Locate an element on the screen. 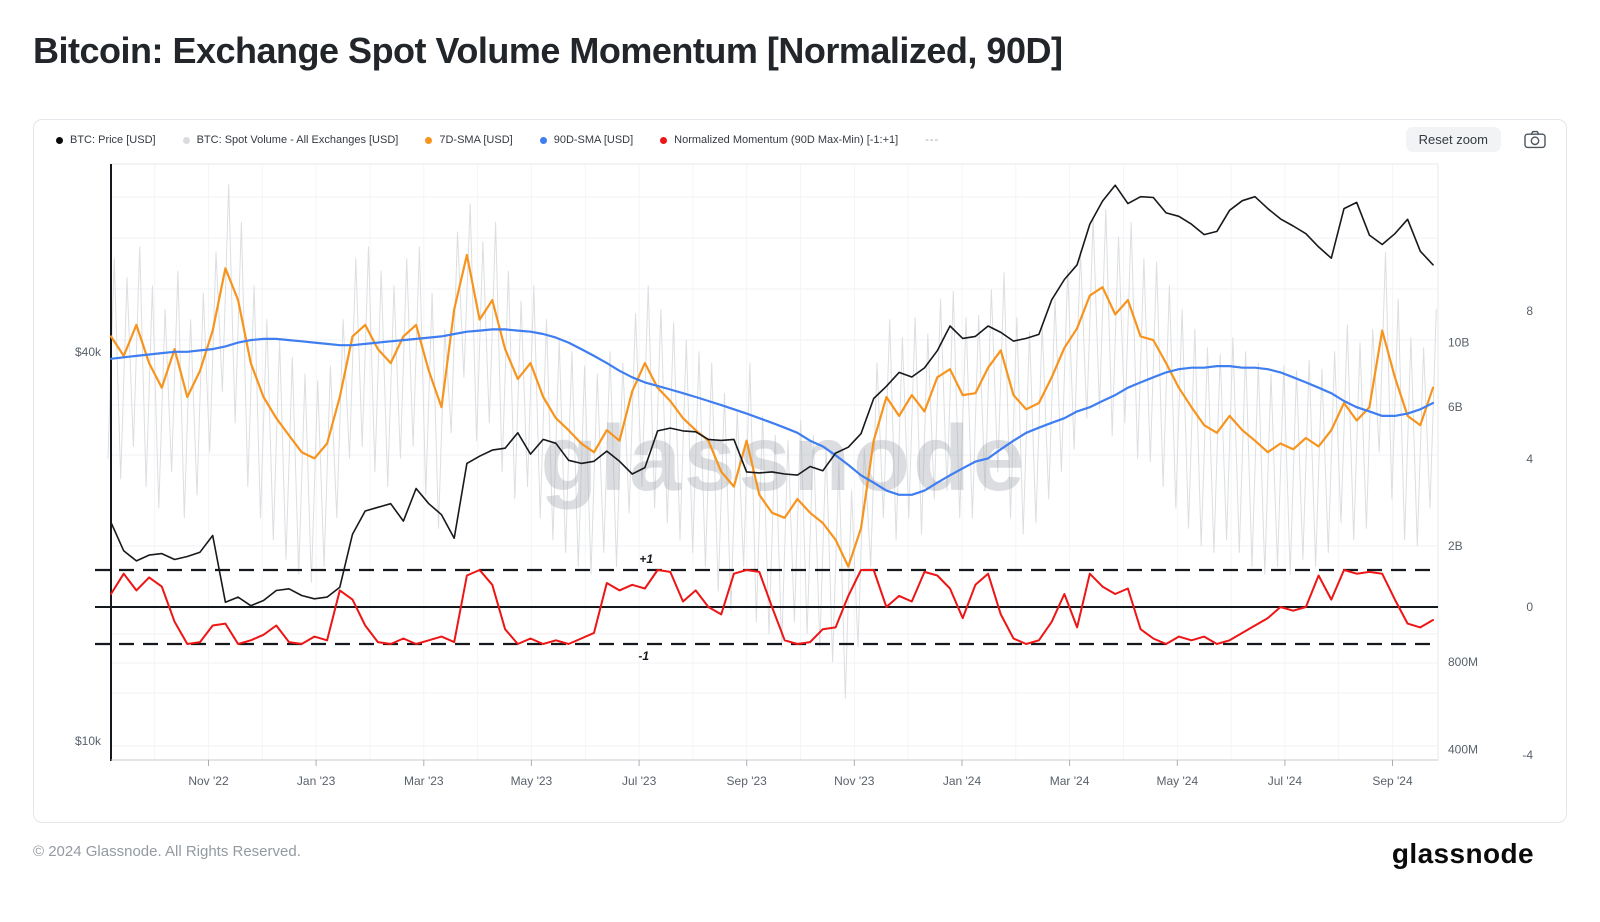 The width and height of the screenshot is (1600, 922). legend-item-spot-volume: BTC: Spot Volume - All Exchanges [USD] is located at coordinates (290, 140).